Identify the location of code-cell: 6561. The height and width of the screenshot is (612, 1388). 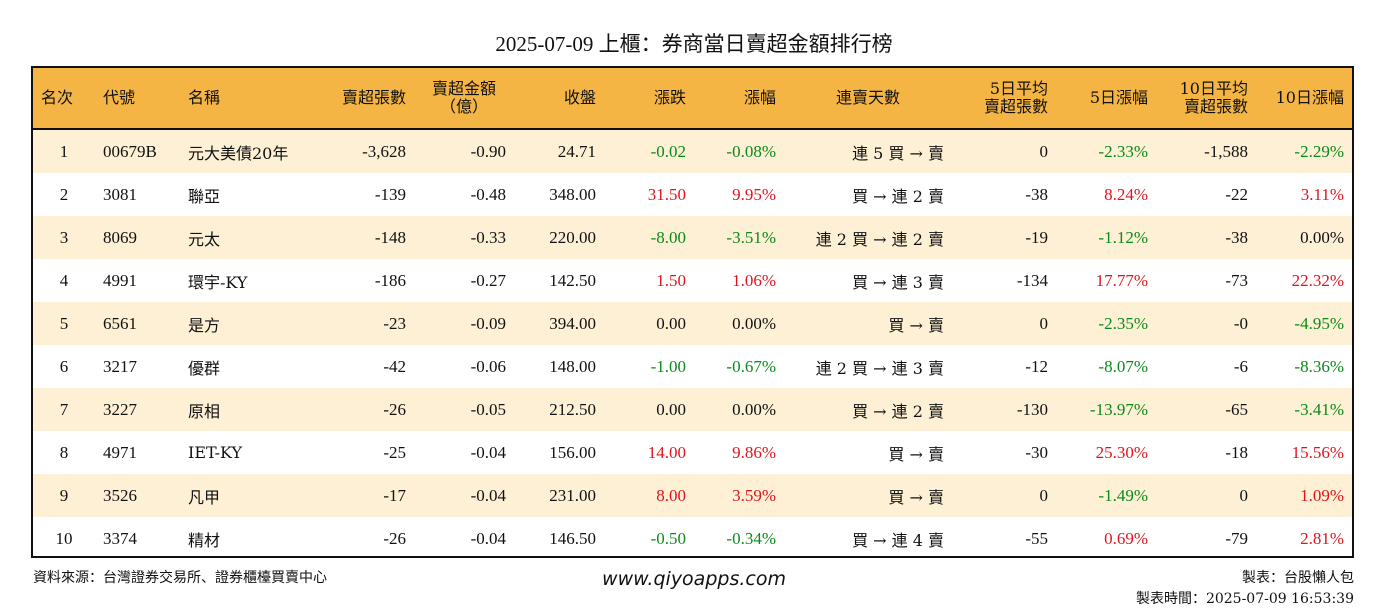
(137, 323).